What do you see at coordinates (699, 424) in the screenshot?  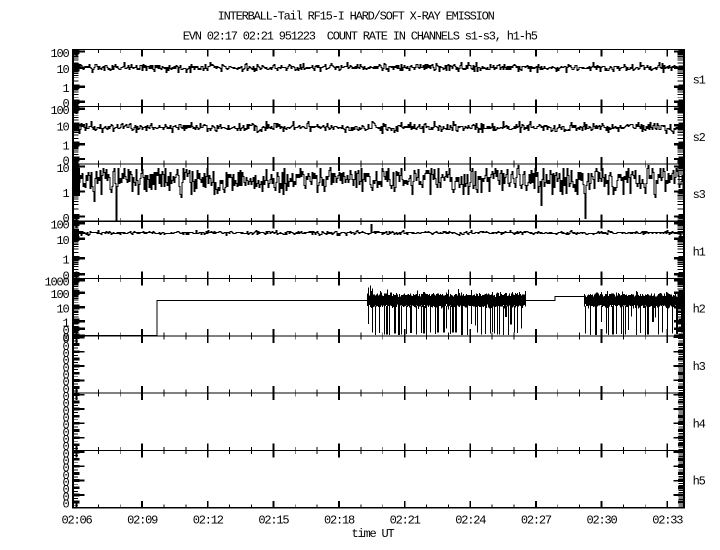 I see `svg-text: h4` at bounding box center [699, 424].